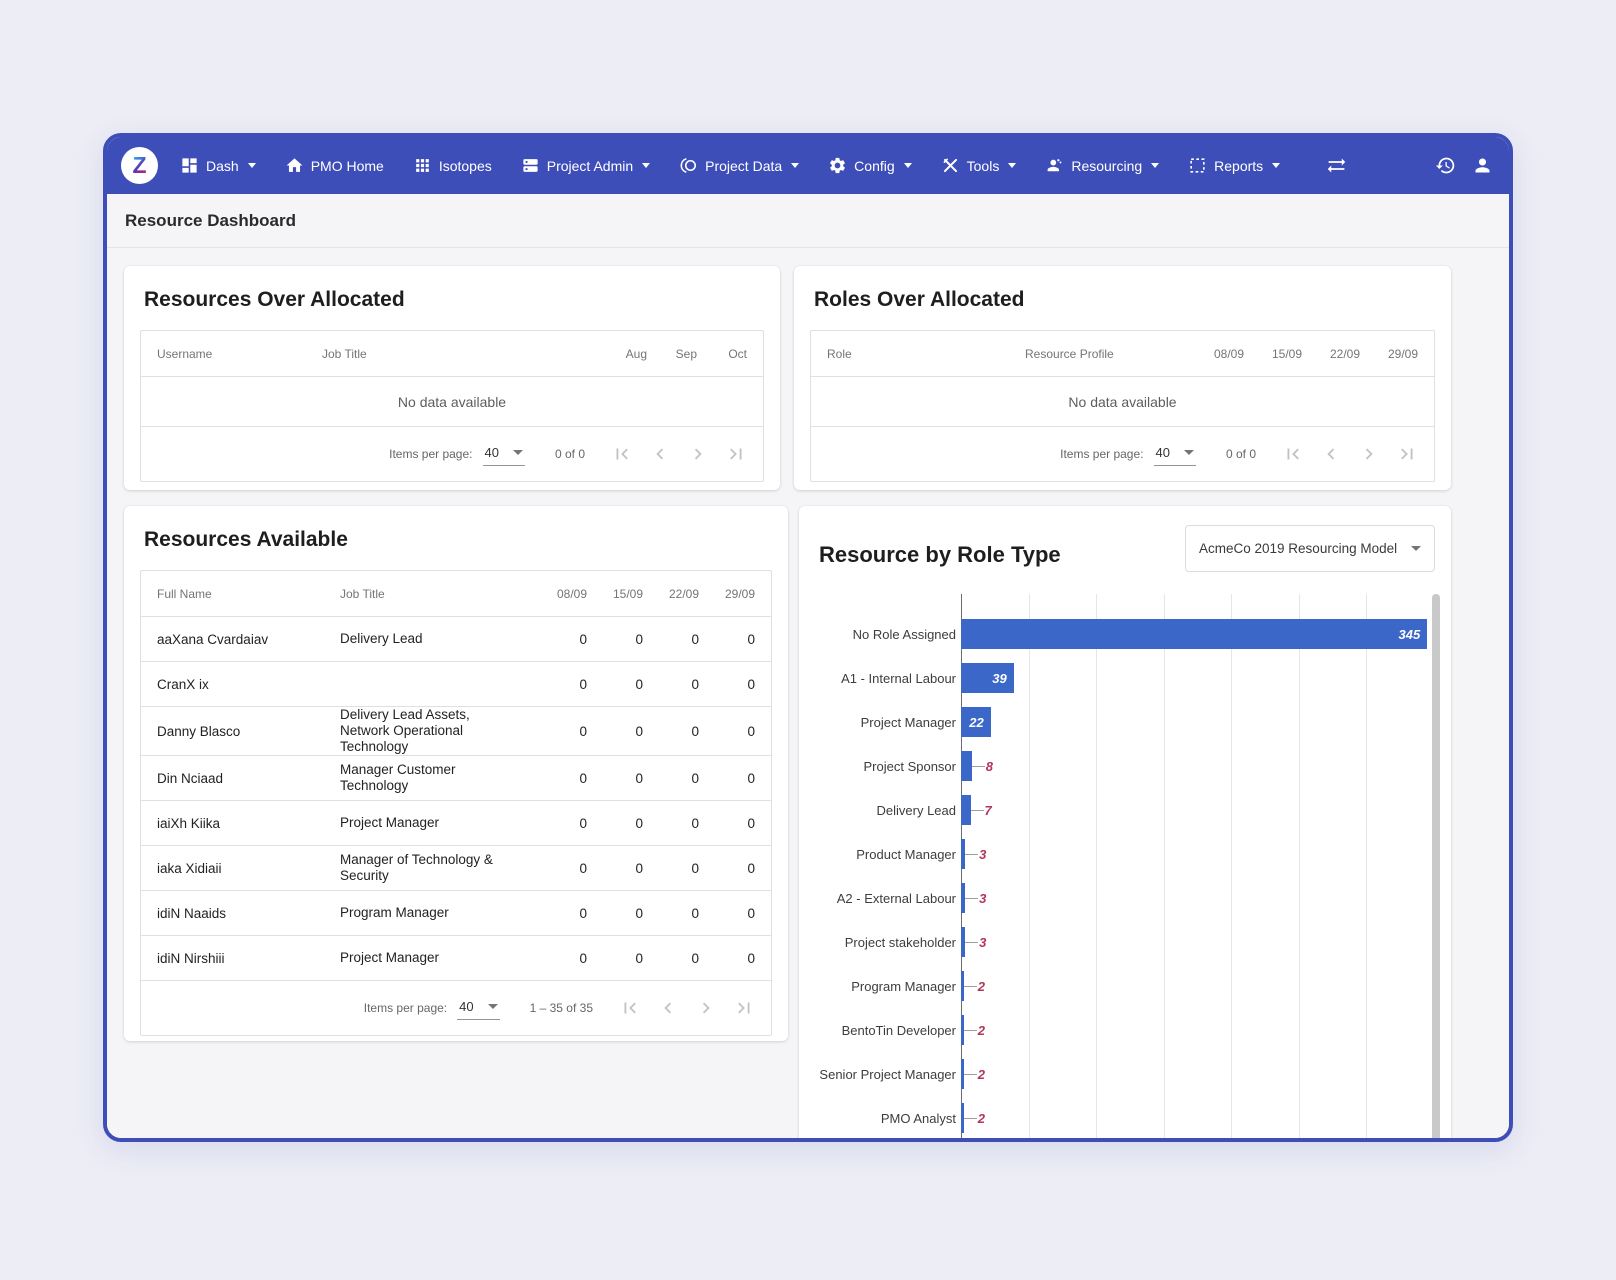  What do you see at coordinates (976, 722) in the screenshot?
I see `chart-bar: 22` at bounding box center [976, 722].